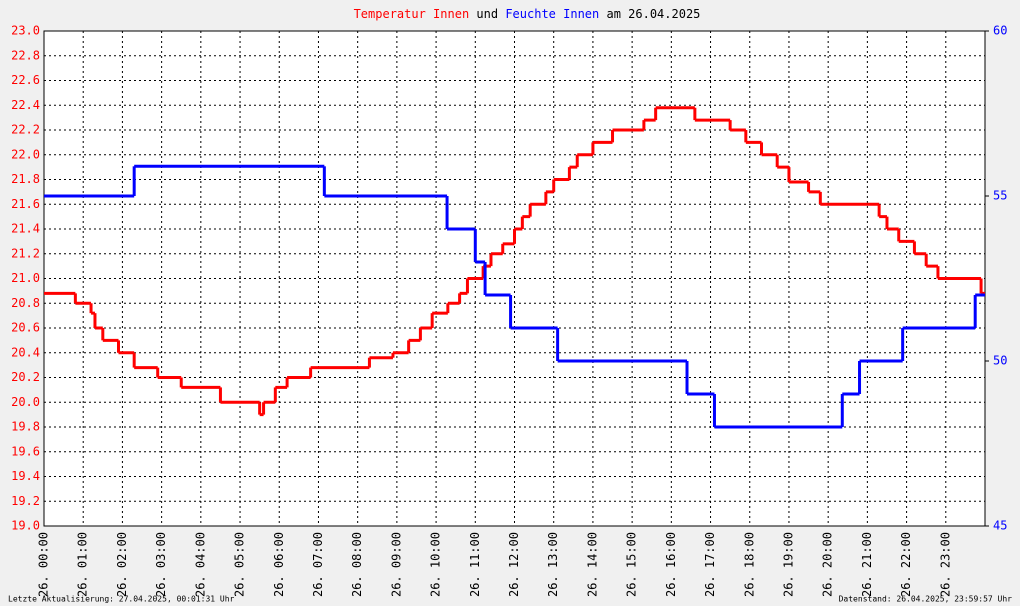 This screenshot has height=606, width=1020. What do you see at coordinates (906, 564) in the screenshot?
I see `x-tick-label: 26. 22:00` at bounding box center [906, 564].